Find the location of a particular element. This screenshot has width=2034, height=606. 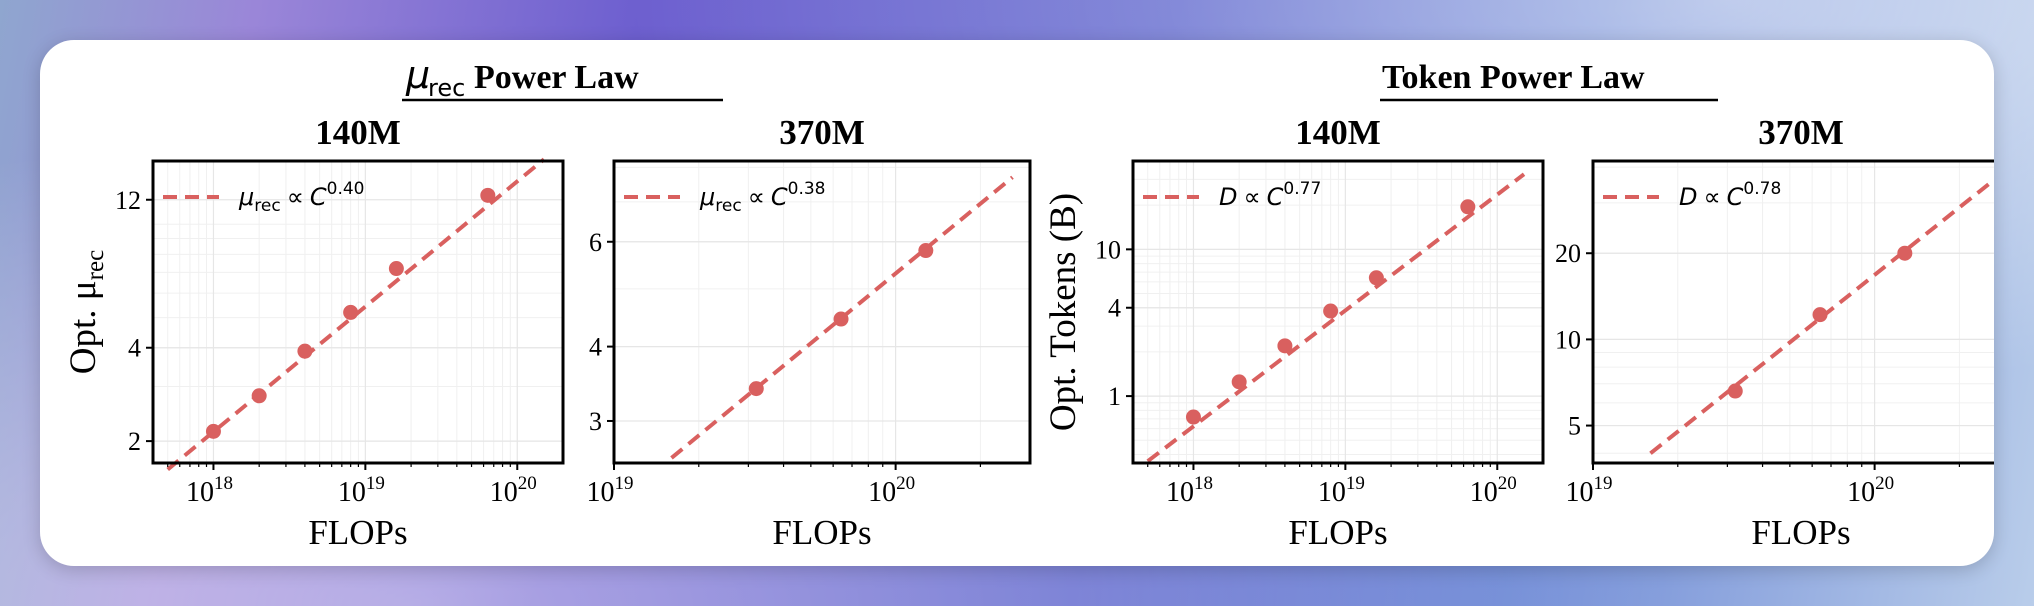

legend-label: μrec ∝ C0.40 is located at coordinates (301, 197).